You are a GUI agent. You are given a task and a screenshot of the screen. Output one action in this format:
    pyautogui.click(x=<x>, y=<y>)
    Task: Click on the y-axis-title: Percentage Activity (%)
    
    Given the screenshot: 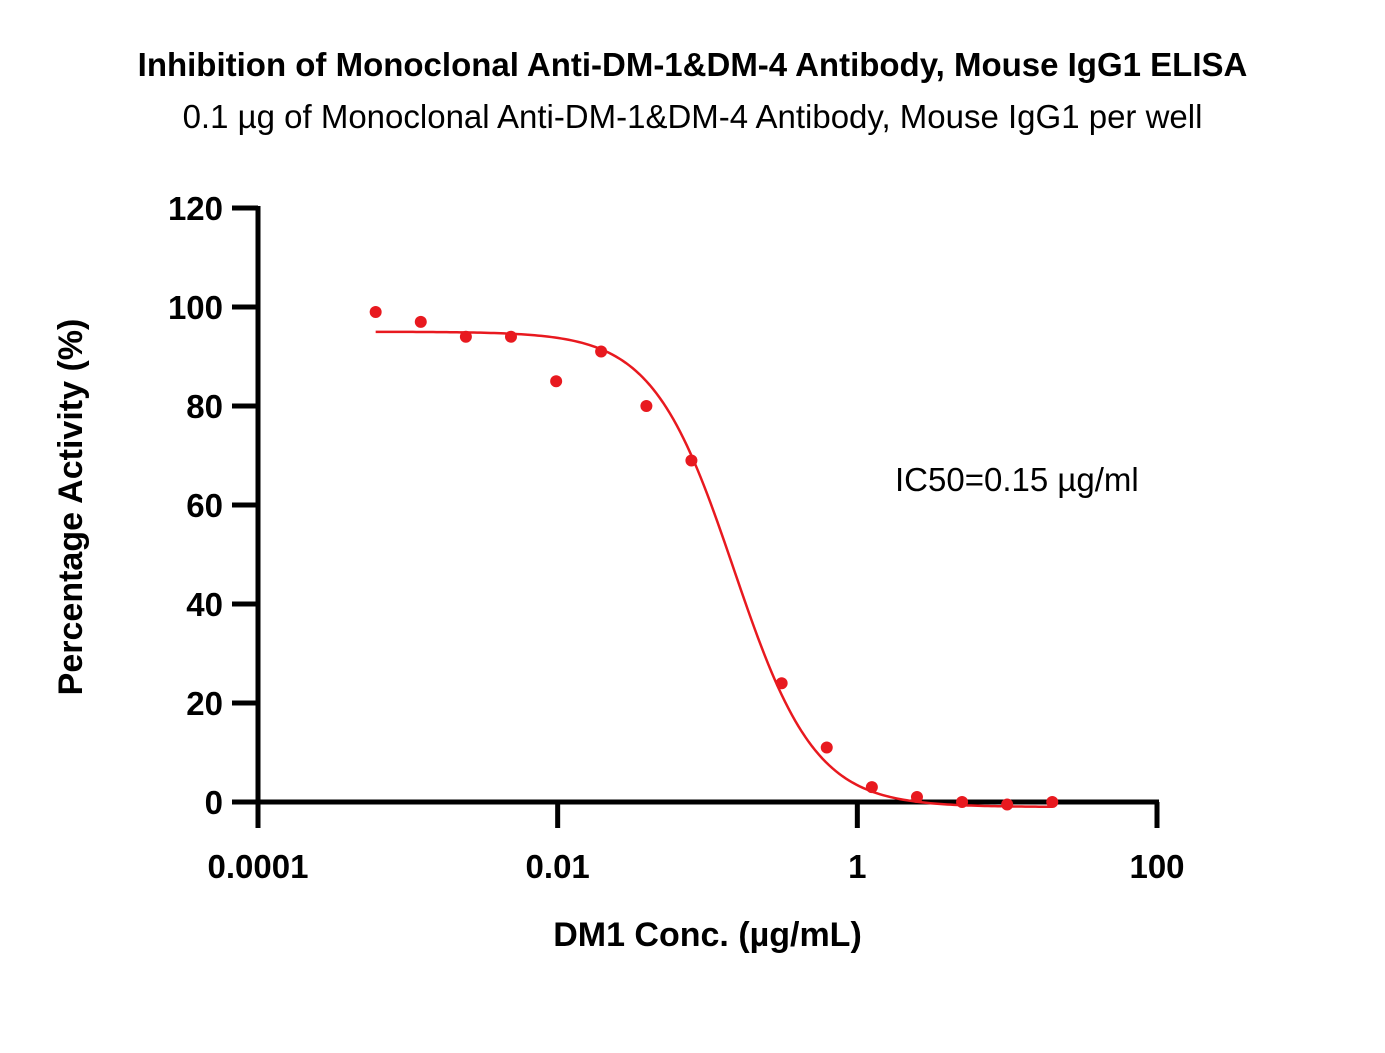 What is the action you would take?
    pyautogui.click(x=71, y=507)
    